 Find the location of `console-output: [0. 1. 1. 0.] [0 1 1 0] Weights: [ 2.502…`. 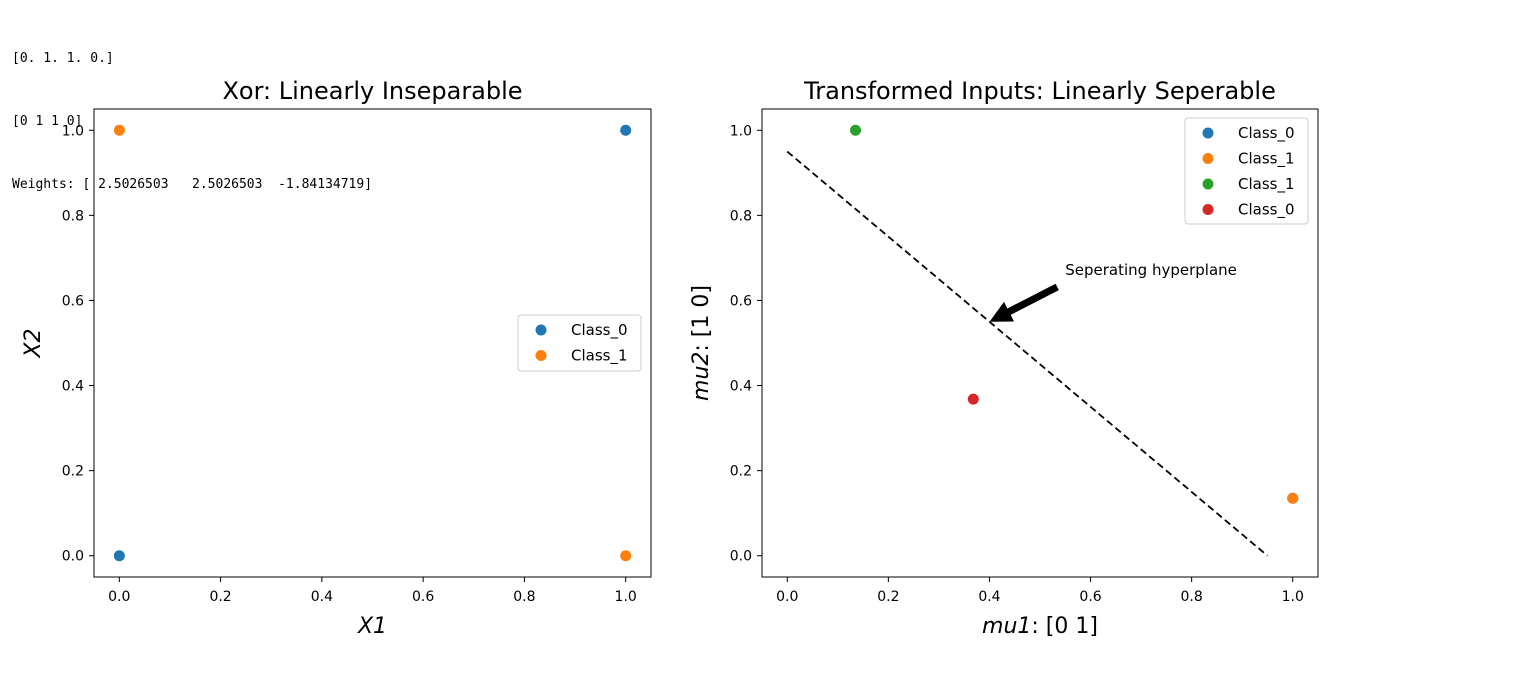

console-output: [0. 1. 1. 0.] [0 1 1 0] Weights: [ 2.502… is located at coordinates (192, 111).